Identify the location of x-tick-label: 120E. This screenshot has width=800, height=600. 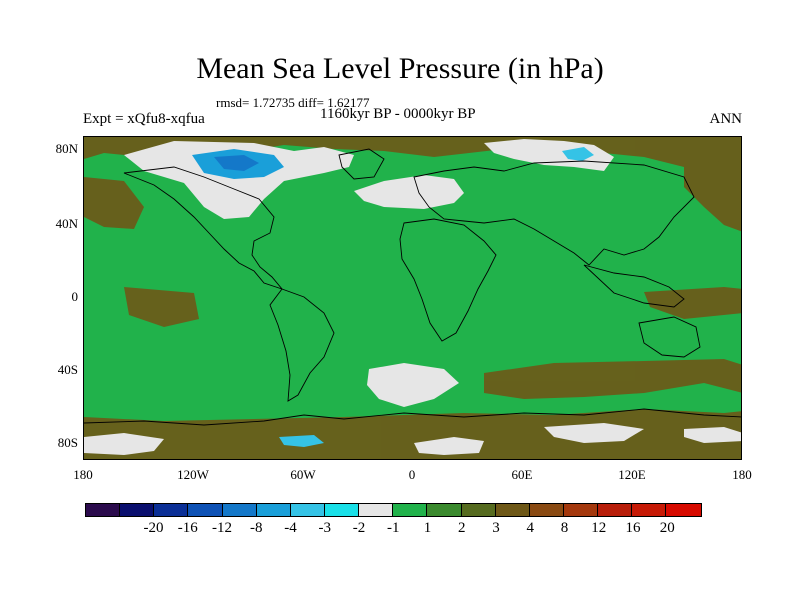
(632, 474).